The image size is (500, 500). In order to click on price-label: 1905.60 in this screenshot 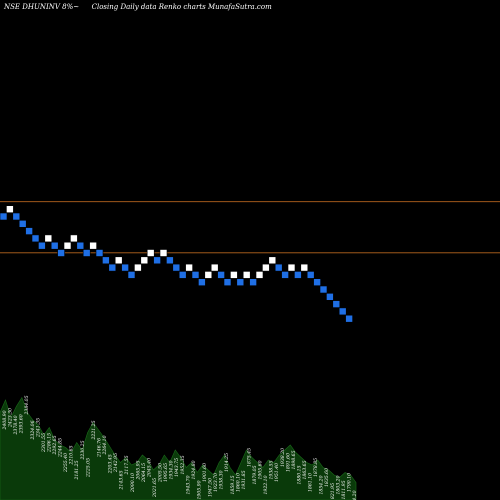, I will do `click(261, 469)`.